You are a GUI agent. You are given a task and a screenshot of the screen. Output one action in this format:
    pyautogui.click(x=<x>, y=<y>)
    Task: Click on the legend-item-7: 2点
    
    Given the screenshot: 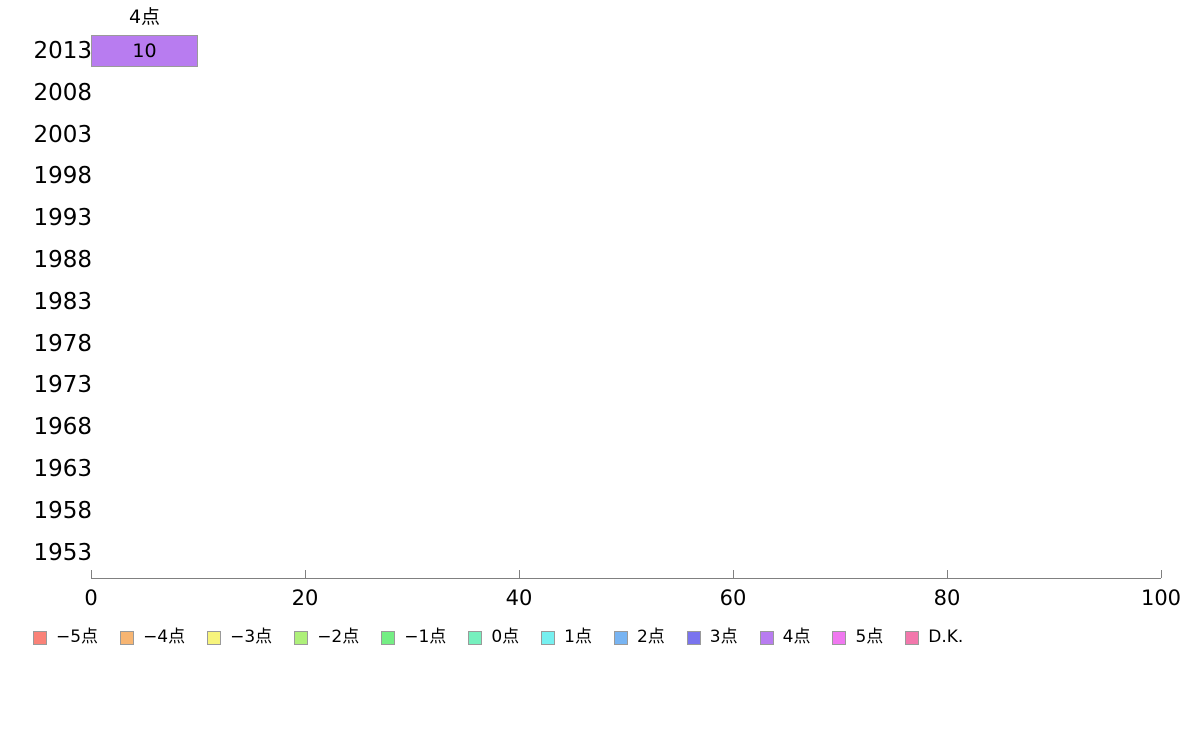 What is the action you would take?
    pyautogui.click(x=639, y=637)
    